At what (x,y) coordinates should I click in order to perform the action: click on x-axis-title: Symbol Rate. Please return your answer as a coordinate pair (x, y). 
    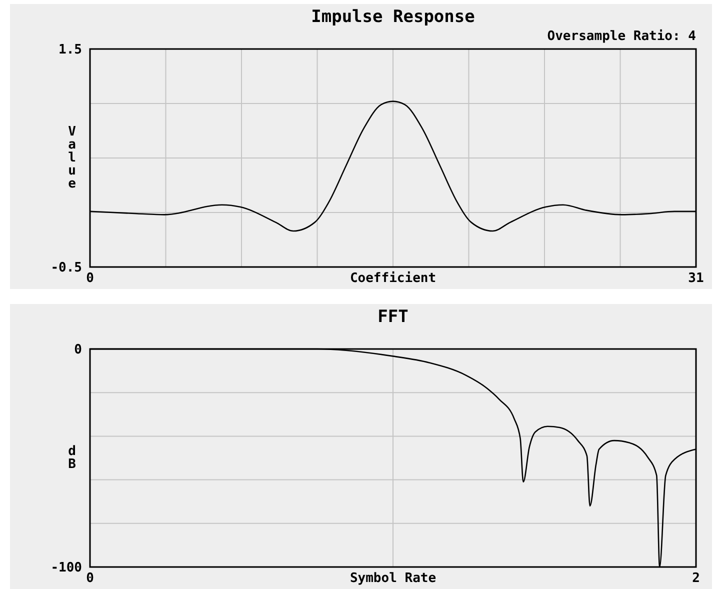
    Looking at the image, I should click on (393, 578).